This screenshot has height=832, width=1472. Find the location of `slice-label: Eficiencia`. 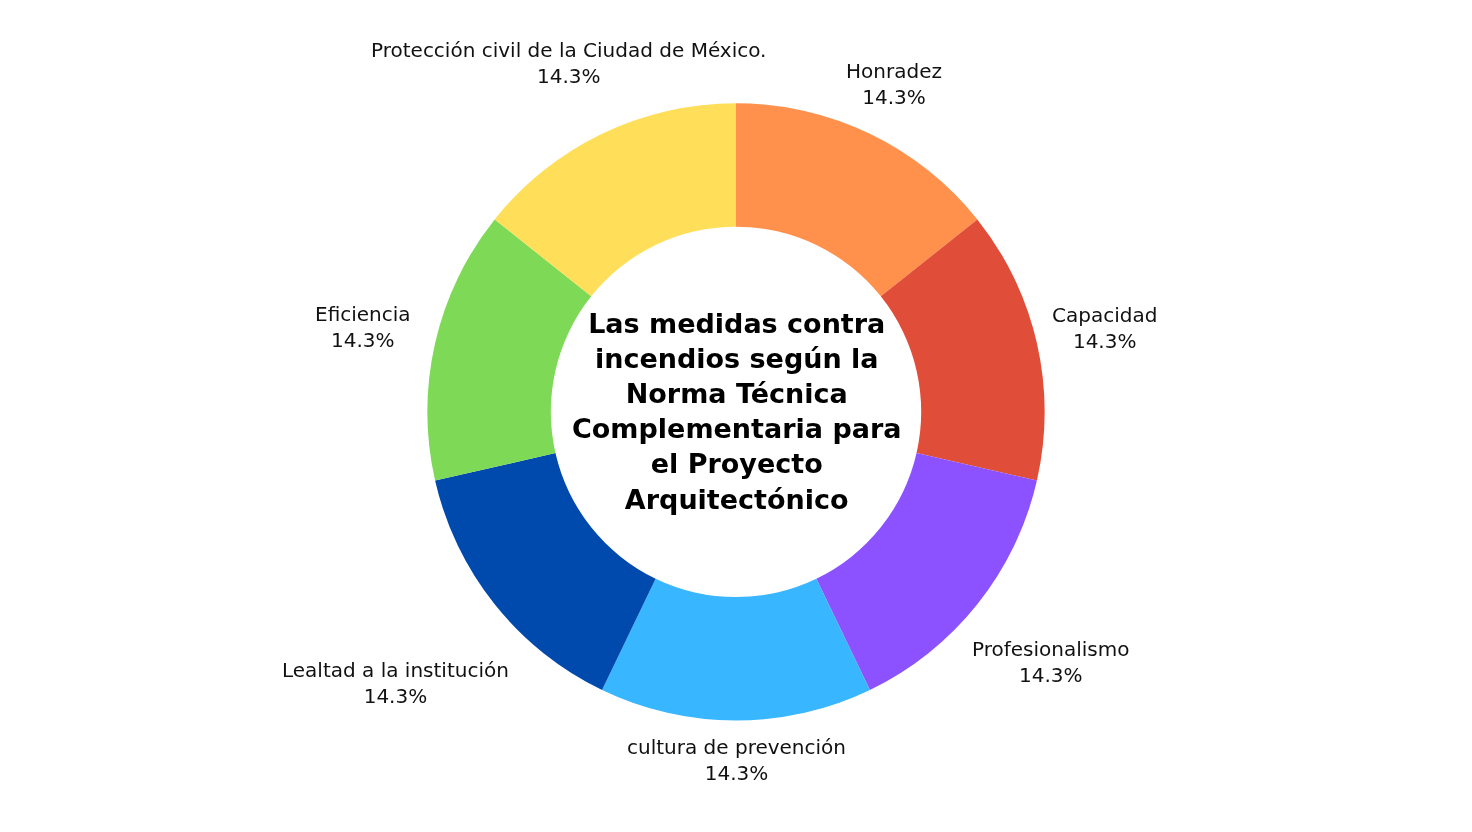

slice-label: Eficiencia is located at coordinates (363, 314).